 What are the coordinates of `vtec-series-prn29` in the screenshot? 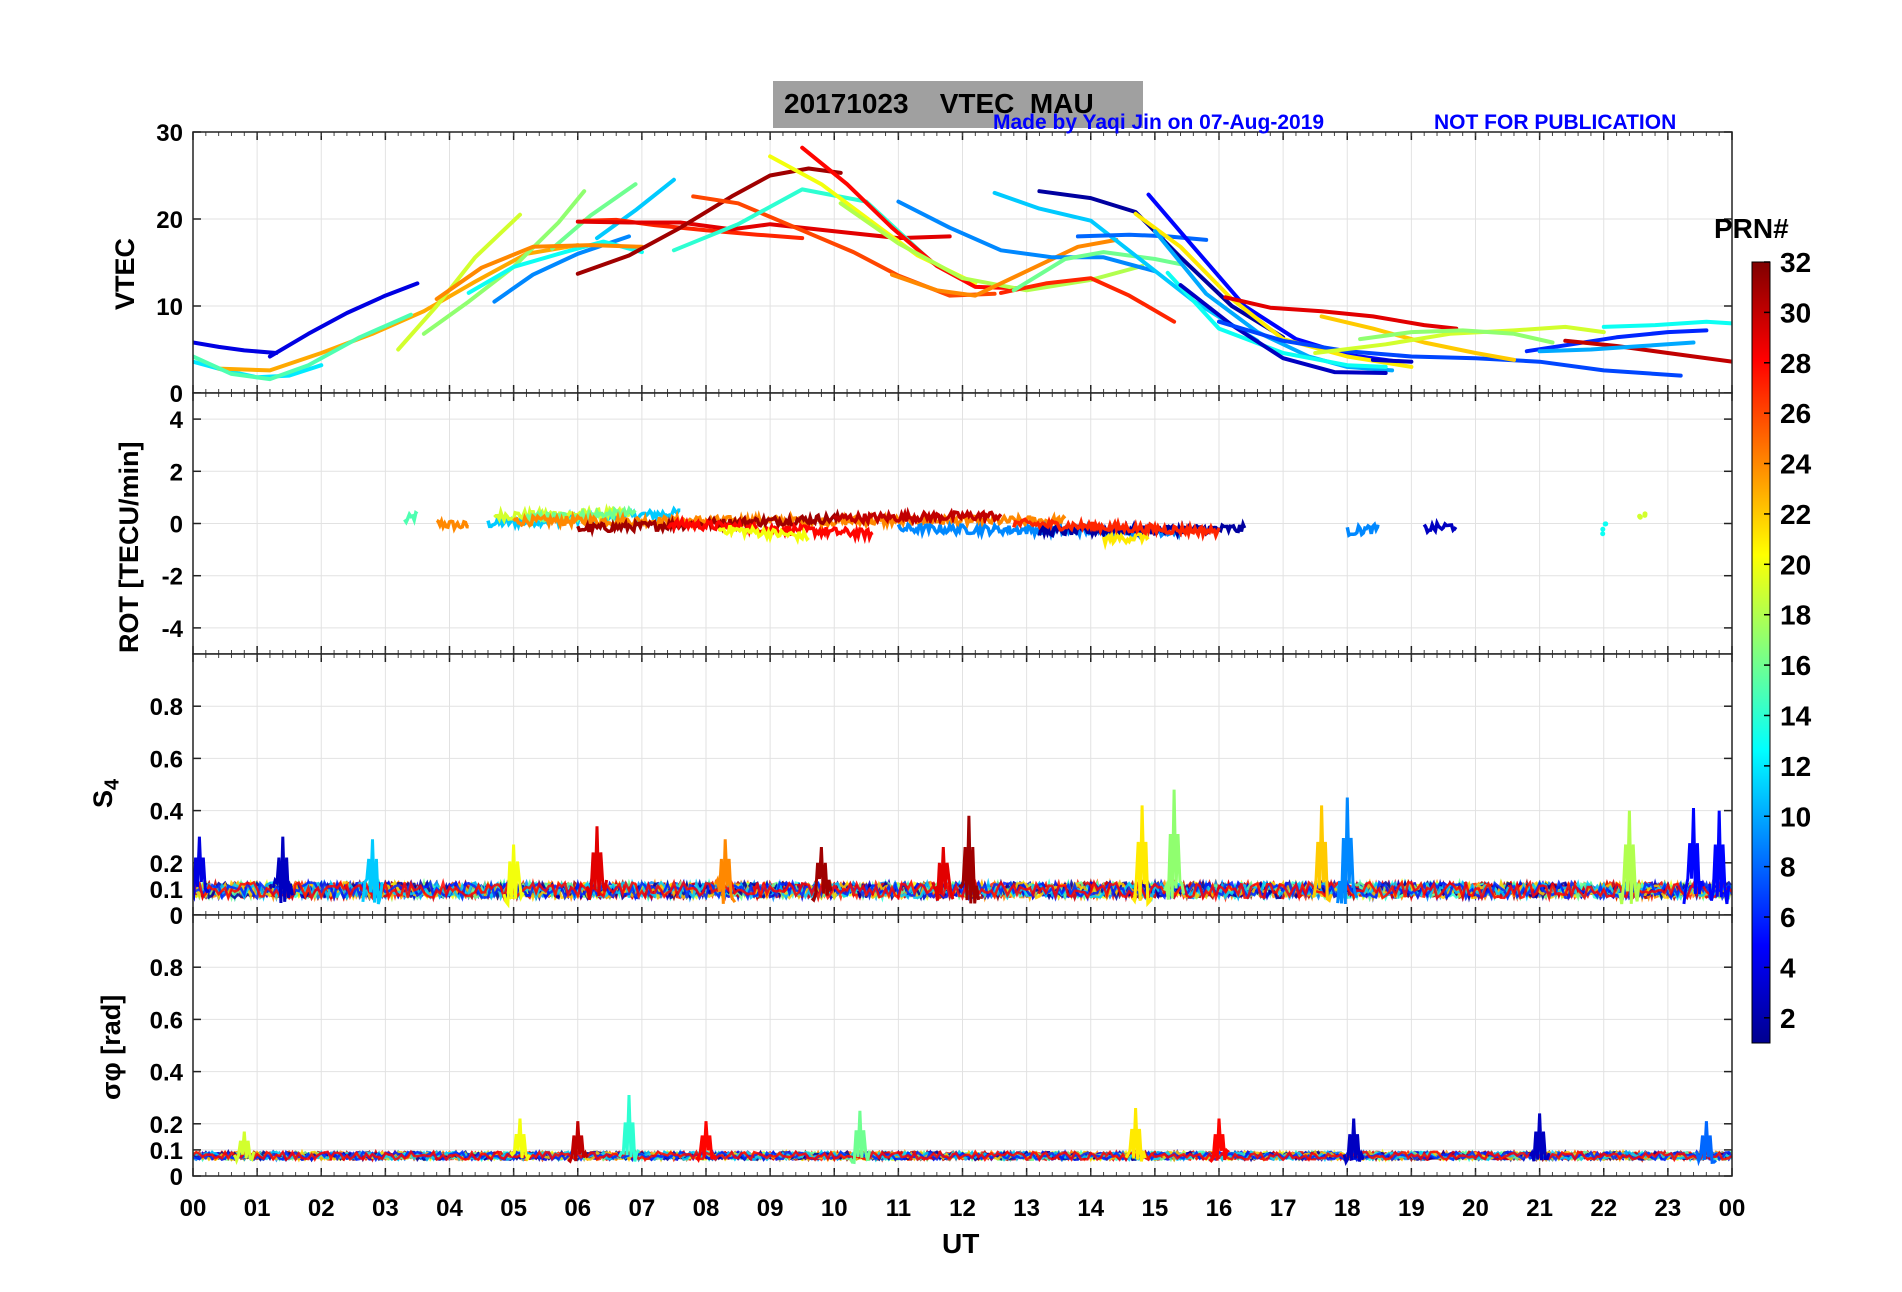 It's located at (1341, 313).